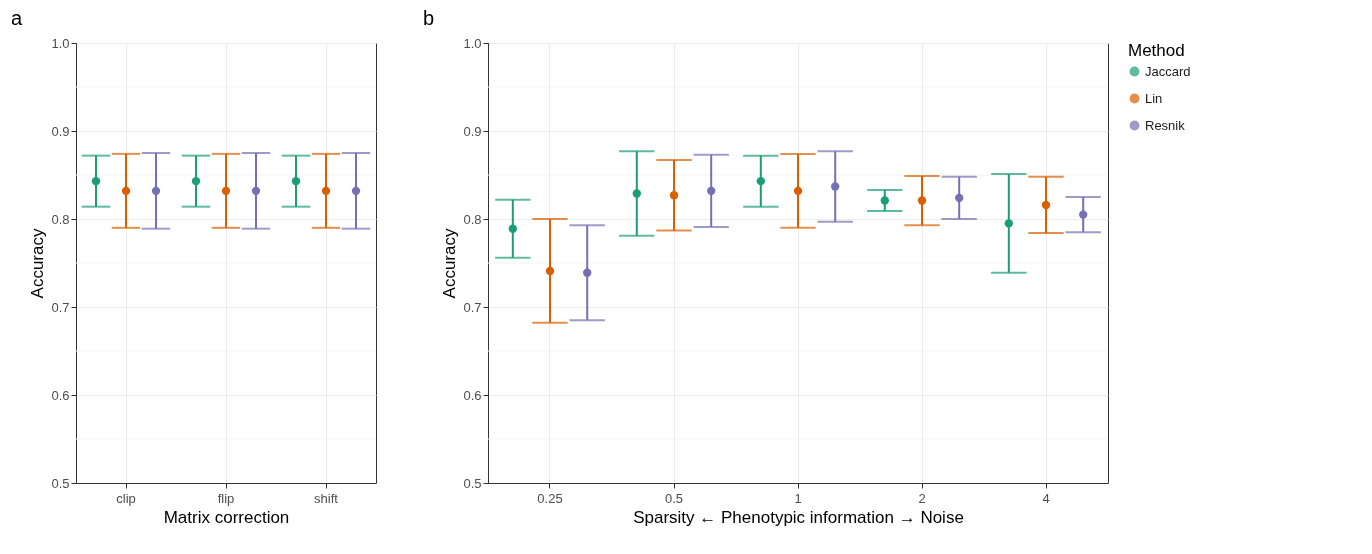 Image resolution: width=1372 pixels, height=554 pixels. I want to click on x-tick-label: clip, so click(126, 498).